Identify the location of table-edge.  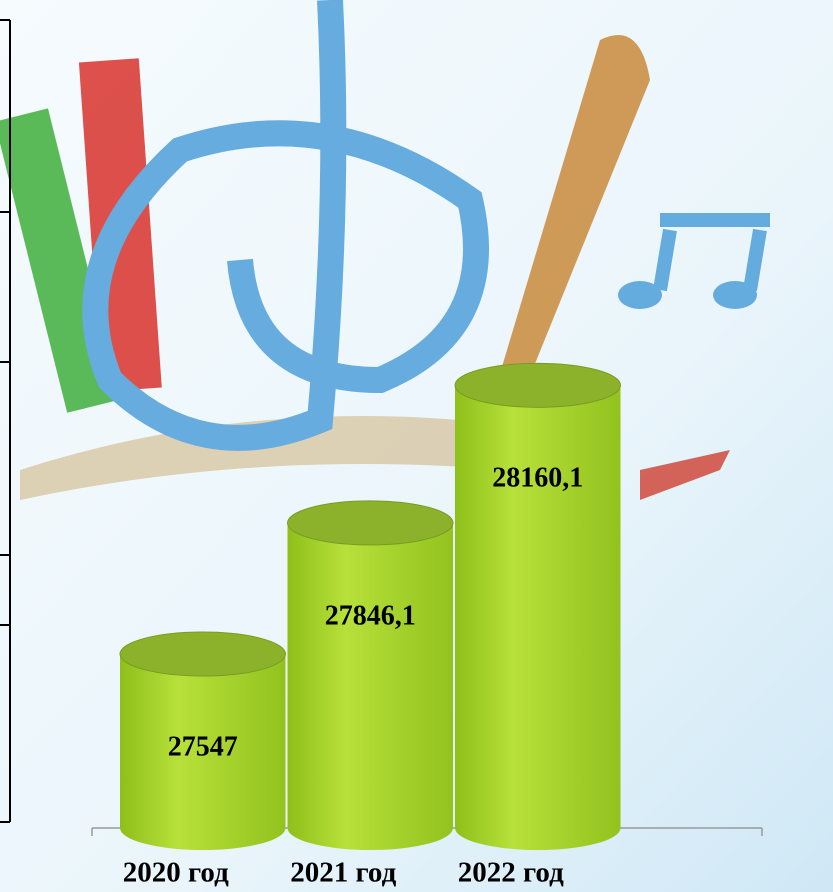
(5, 421).